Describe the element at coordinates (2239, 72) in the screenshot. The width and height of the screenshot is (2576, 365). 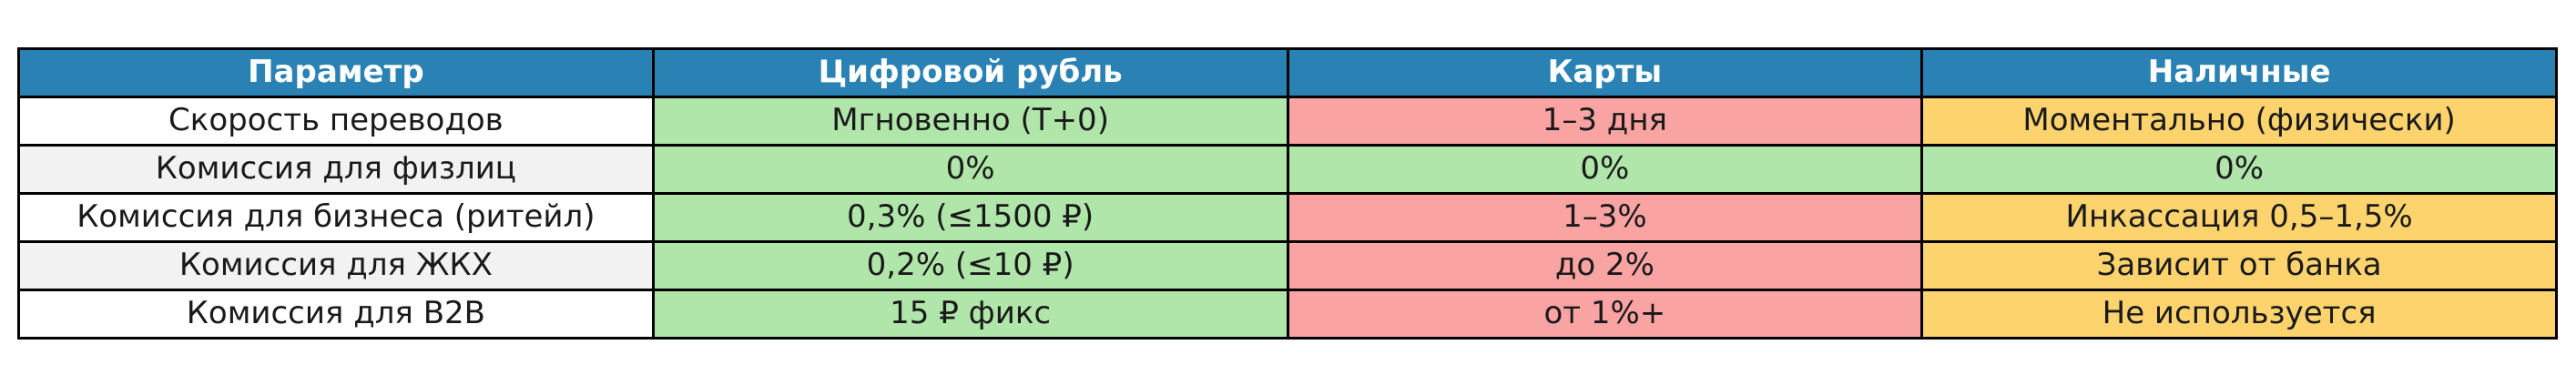
I see `column-header-cash: Наличные` at that location.